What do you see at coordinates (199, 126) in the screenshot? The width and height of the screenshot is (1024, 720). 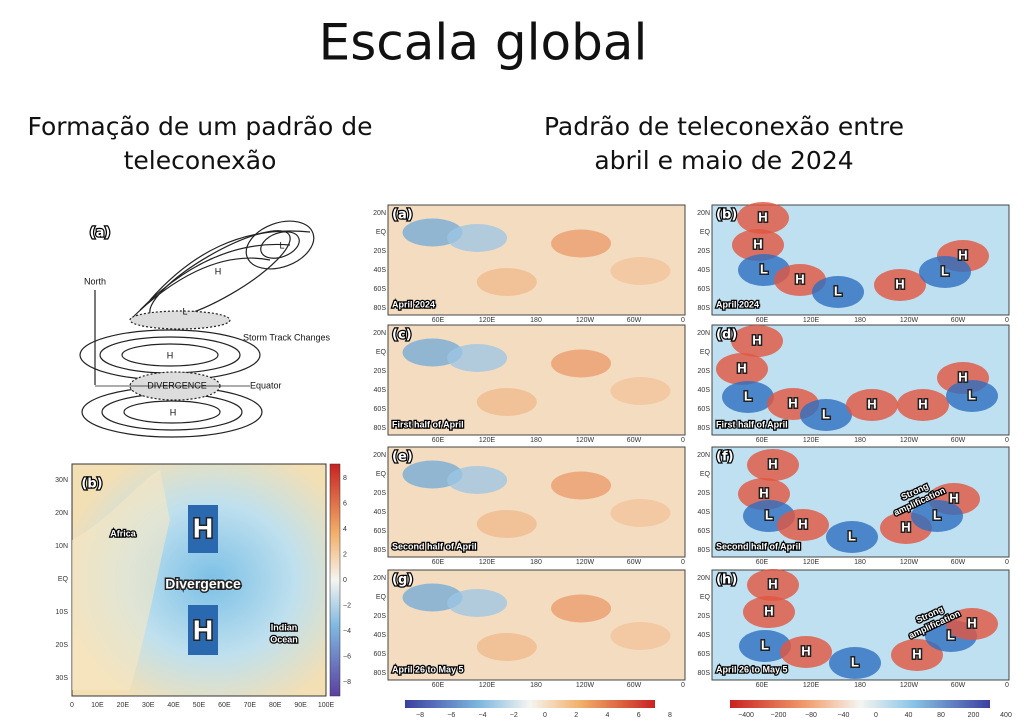 I see `left-heading: Formação de um padrão de` at bounding box center [199, 126].